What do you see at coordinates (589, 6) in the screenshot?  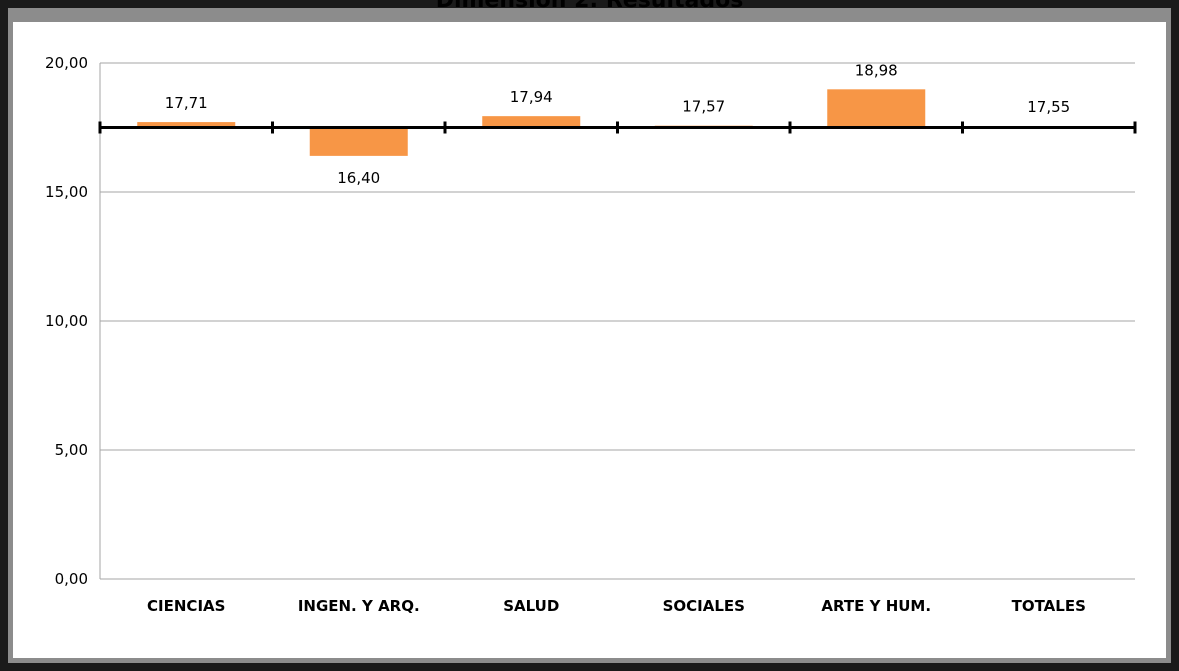 I see `chart-title: Dimensión 2: Resultados` at bounding box center [589, 6].